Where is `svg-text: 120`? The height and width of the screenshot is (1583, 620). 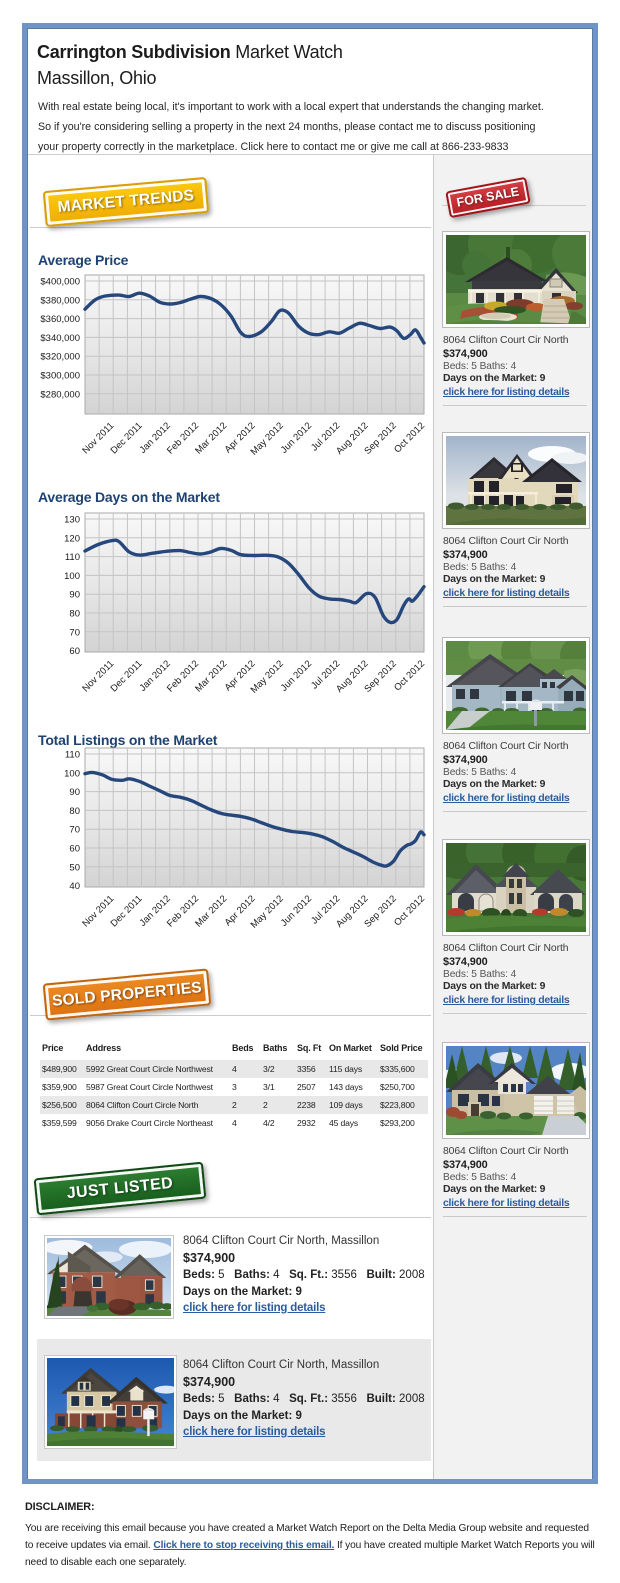 svg-text: 120 is located at coordinates (72, 538).